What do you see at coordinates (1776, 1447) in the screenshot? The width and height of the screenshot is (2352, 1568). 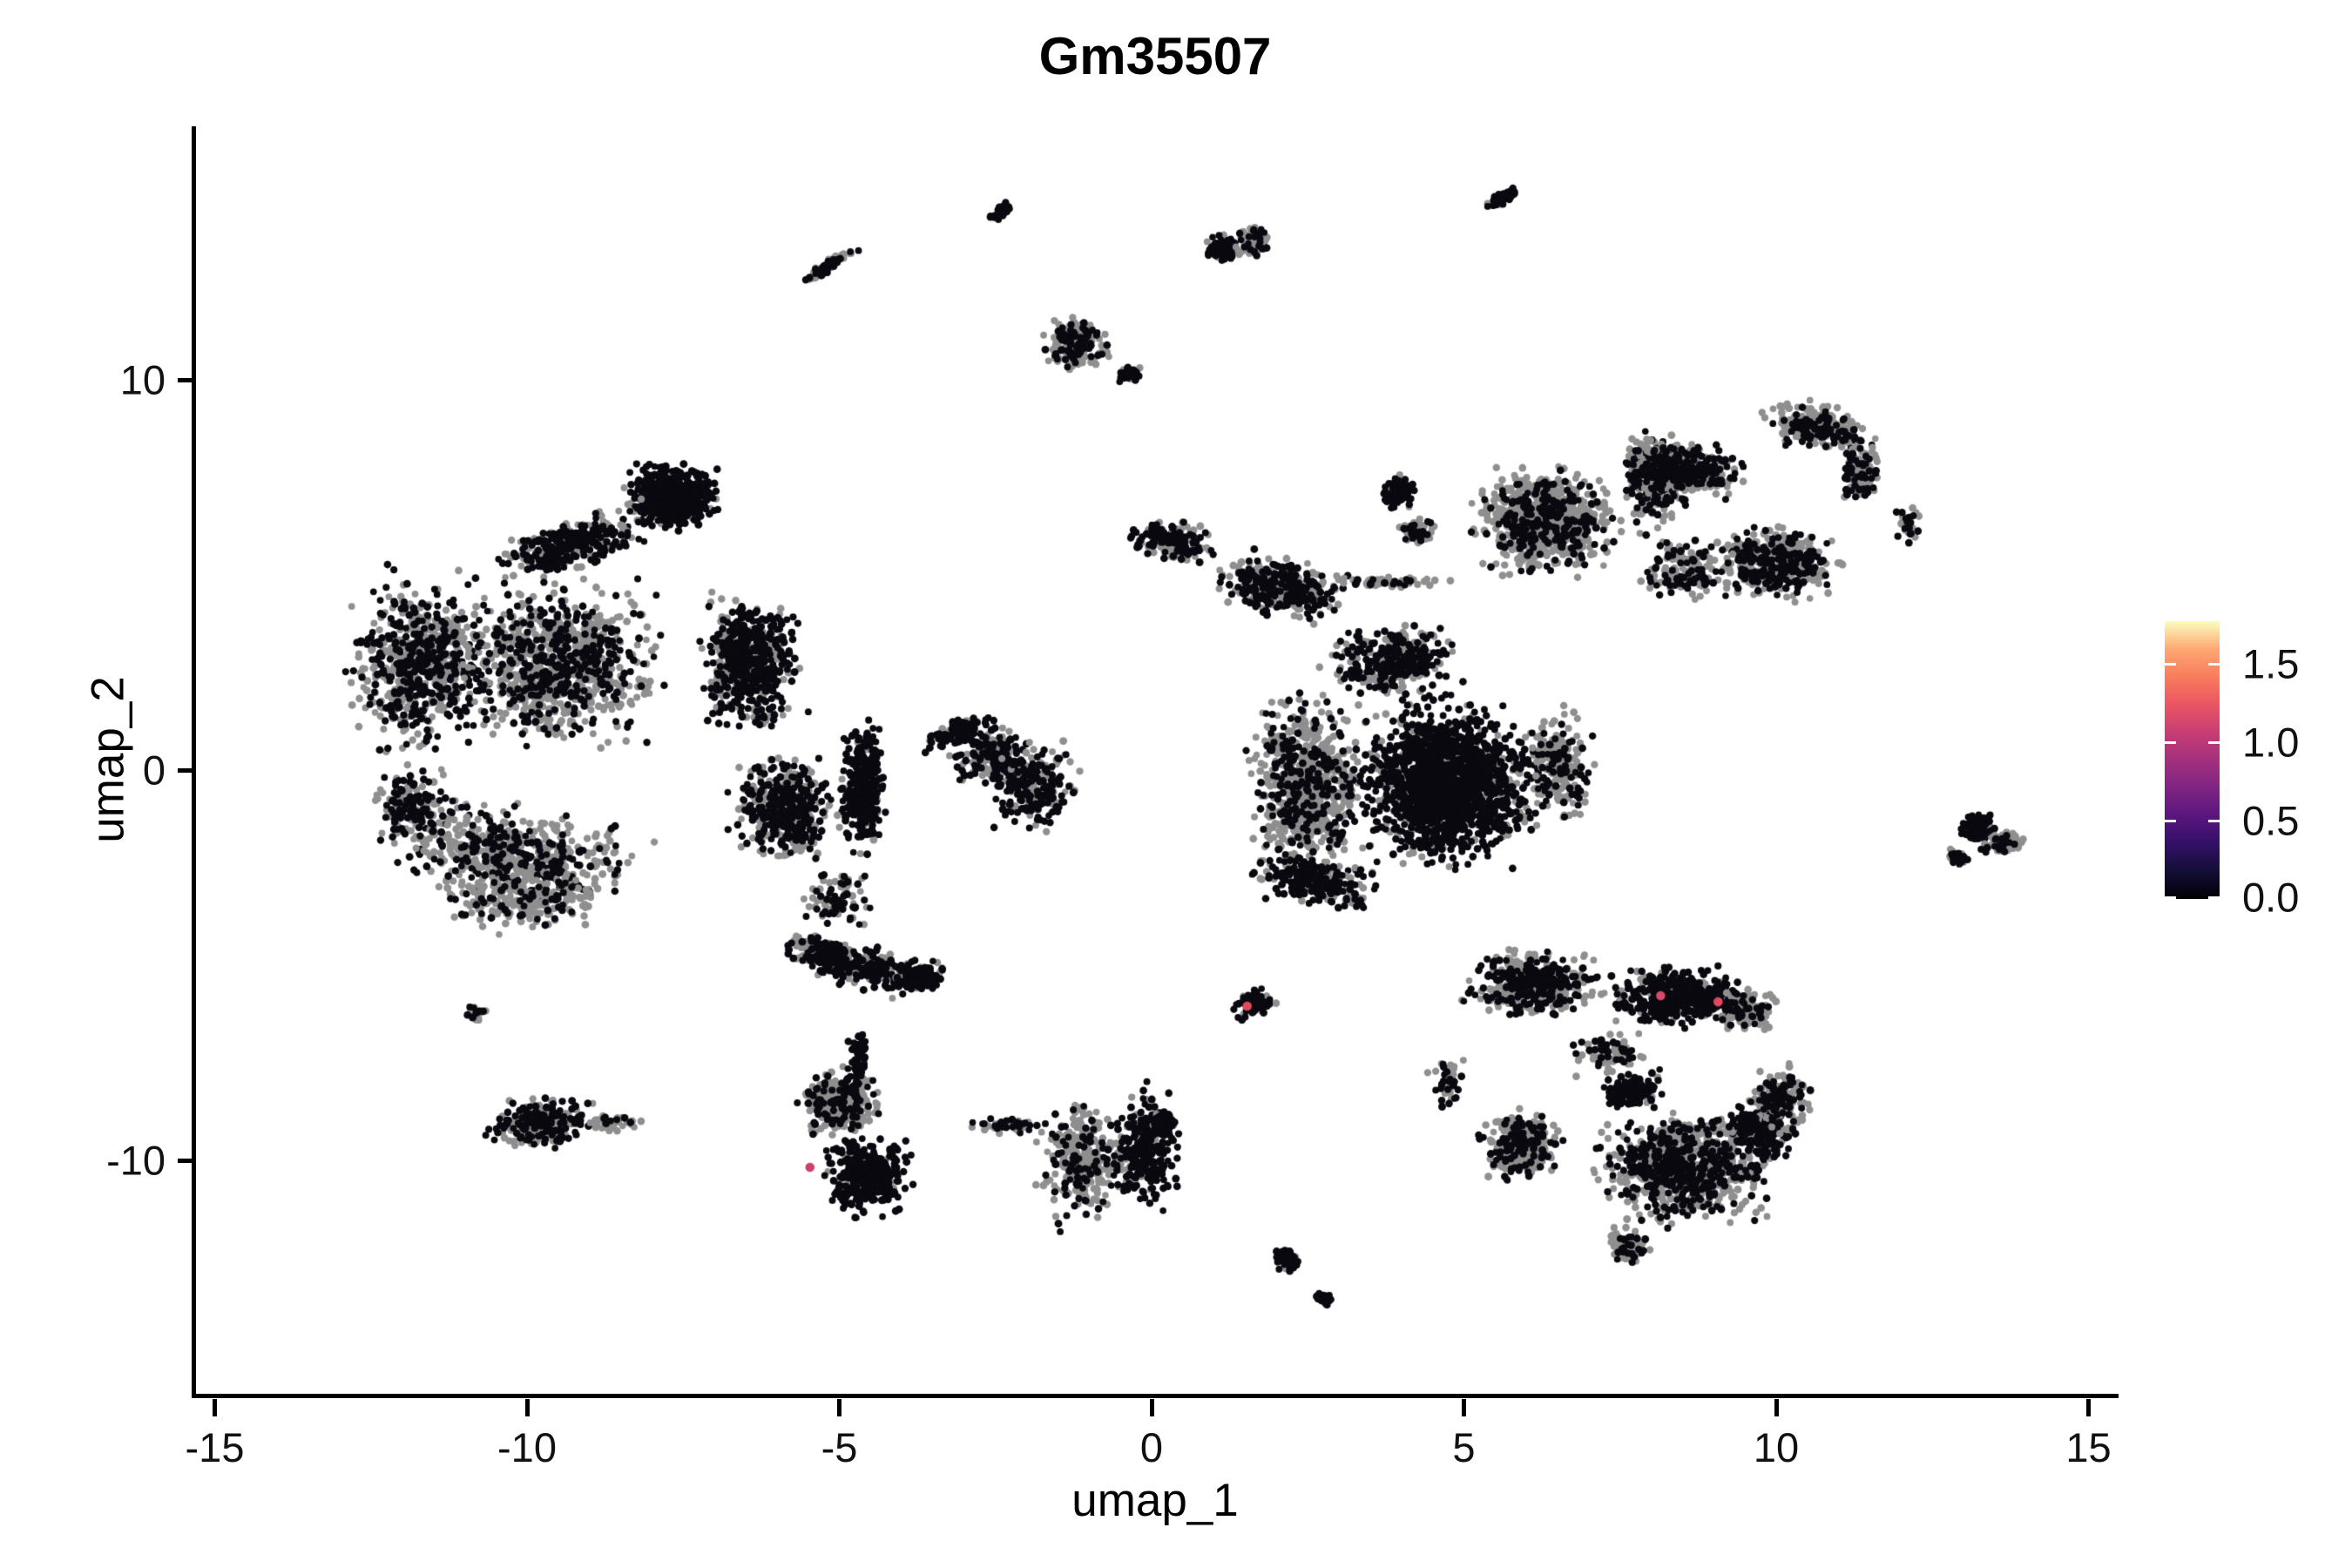 I see `x-tick-label: 10` at bounding box center [1776, 1447].